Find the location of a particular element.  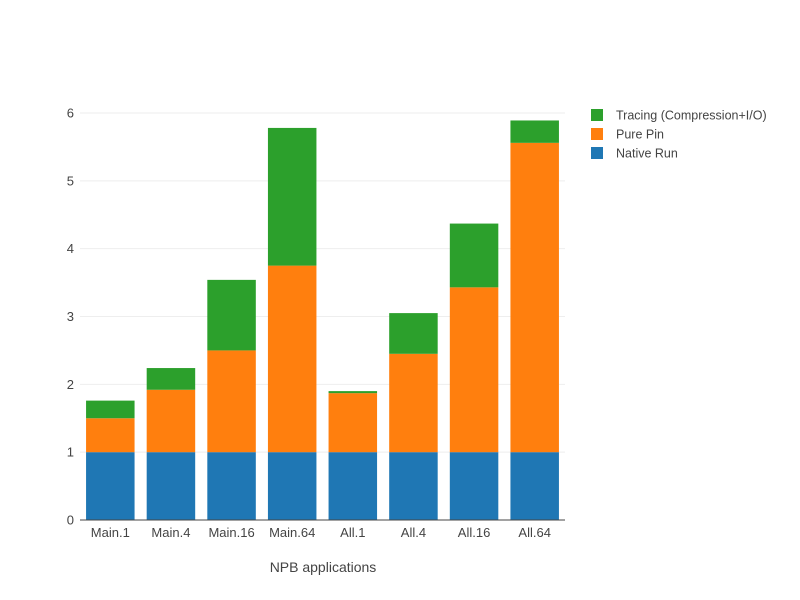

y-tick-label: 2 is located at coordinates (70, 384).